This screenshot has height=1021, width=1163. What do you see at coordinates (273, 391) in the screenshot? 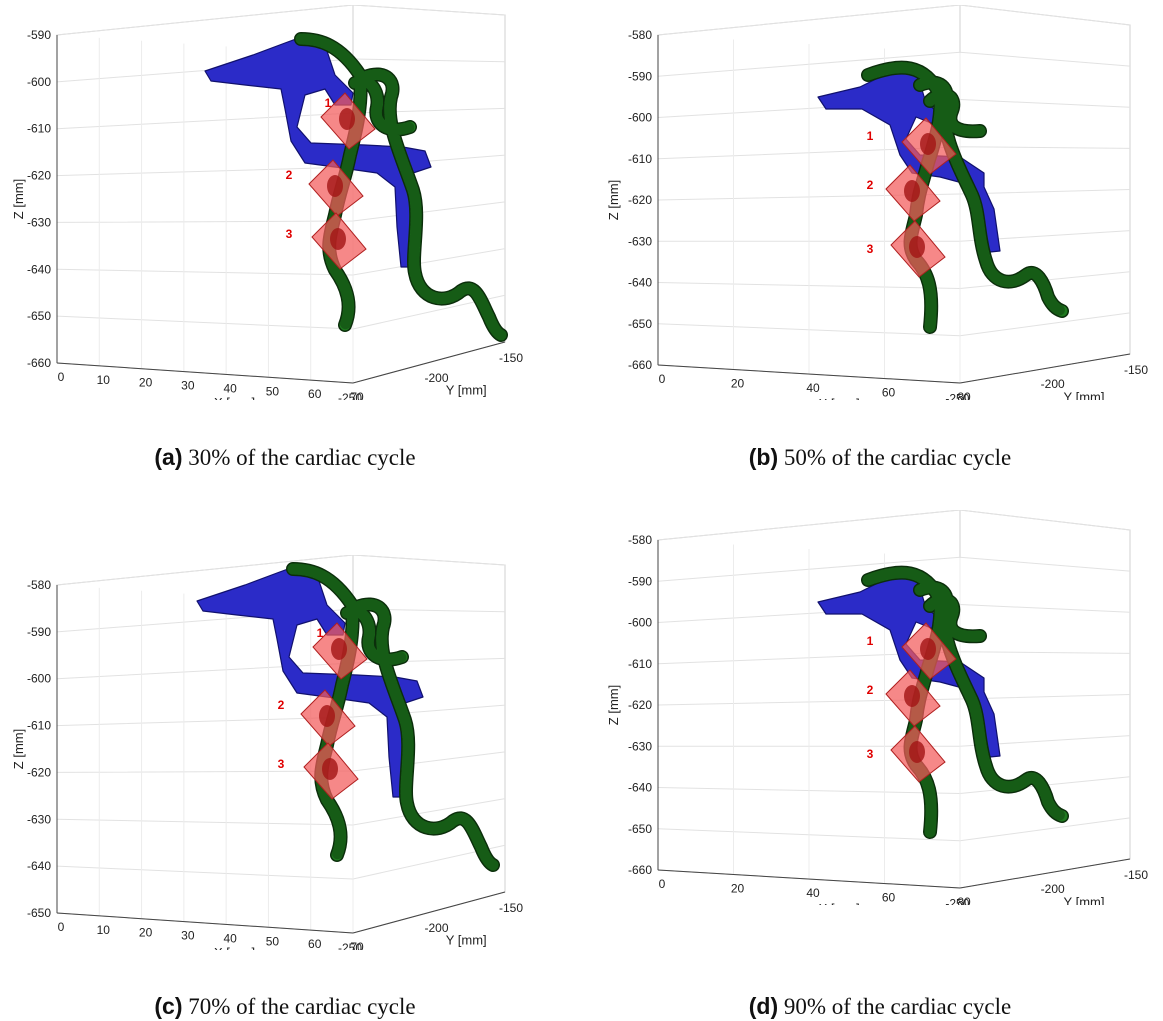
I see `x-tick-label: 50` at bounding box center [273, 391].